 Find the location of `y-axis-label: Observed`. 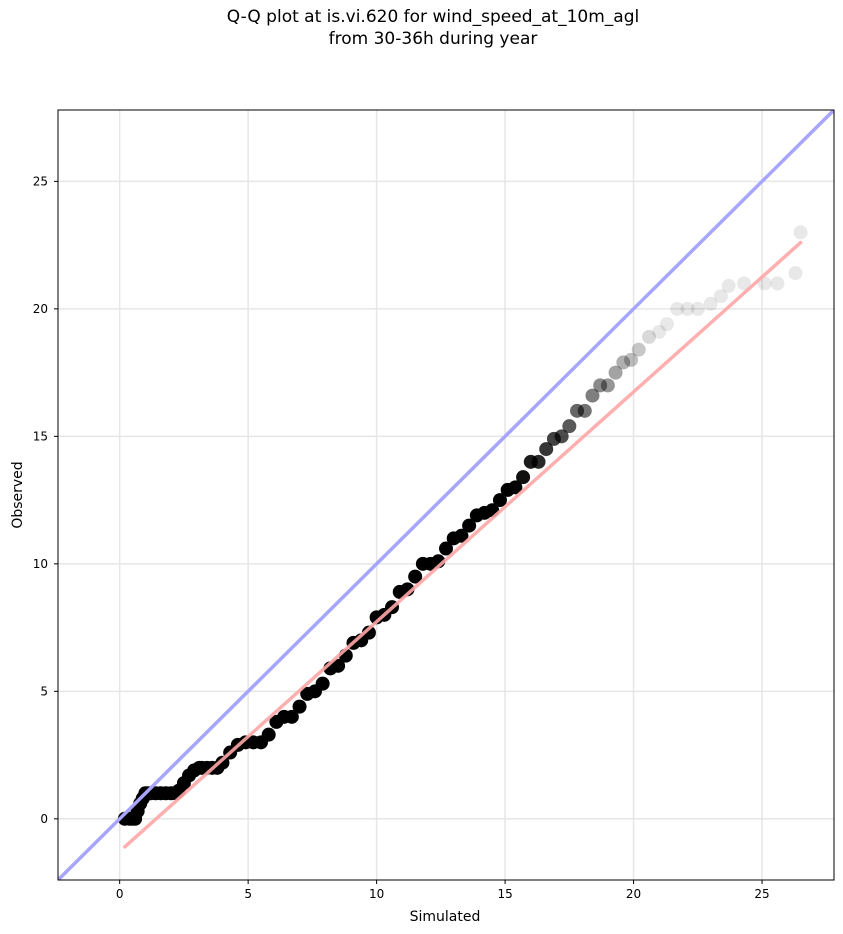

y-axis-label: Observed is located at coordinates (18, 494).